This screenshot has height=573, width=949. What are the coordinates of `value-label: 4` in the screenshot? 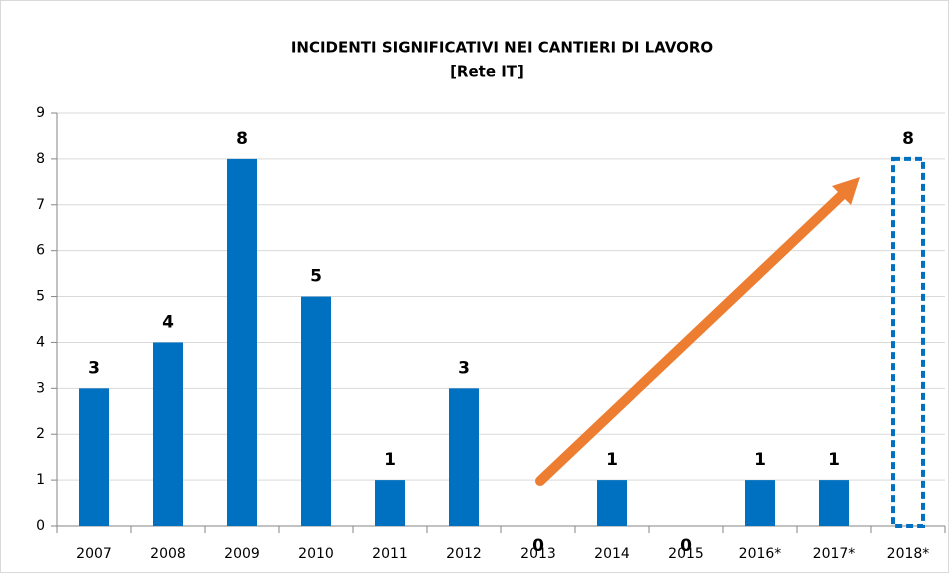 It's located at (168, 322).